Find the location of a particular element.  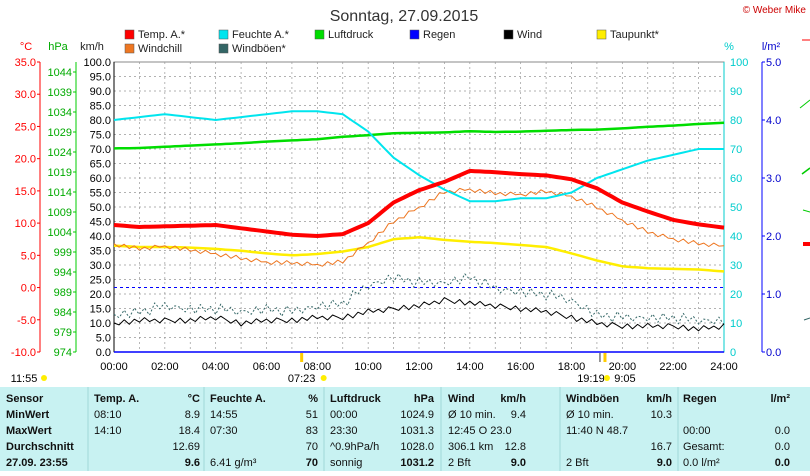

wind-tick-label: 15.0 is located at coordinates (100, 310).